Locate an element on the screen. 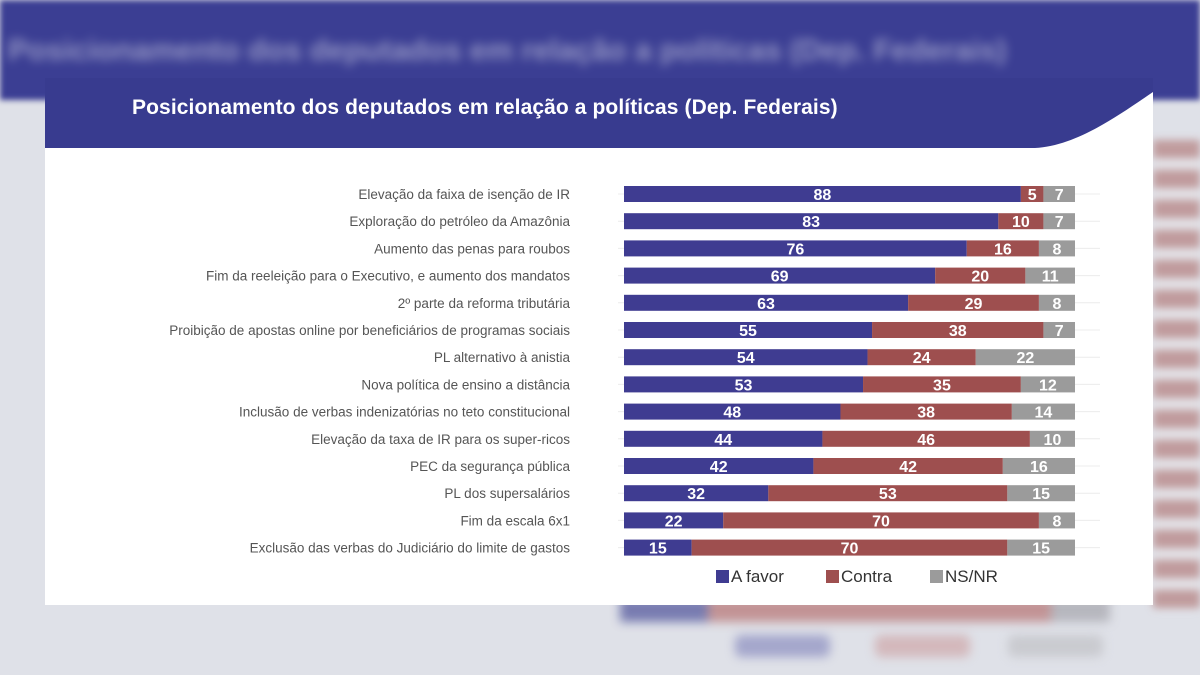 This screenshot has width=1200, height=675. chart-header is located at coordinates (599, 113).